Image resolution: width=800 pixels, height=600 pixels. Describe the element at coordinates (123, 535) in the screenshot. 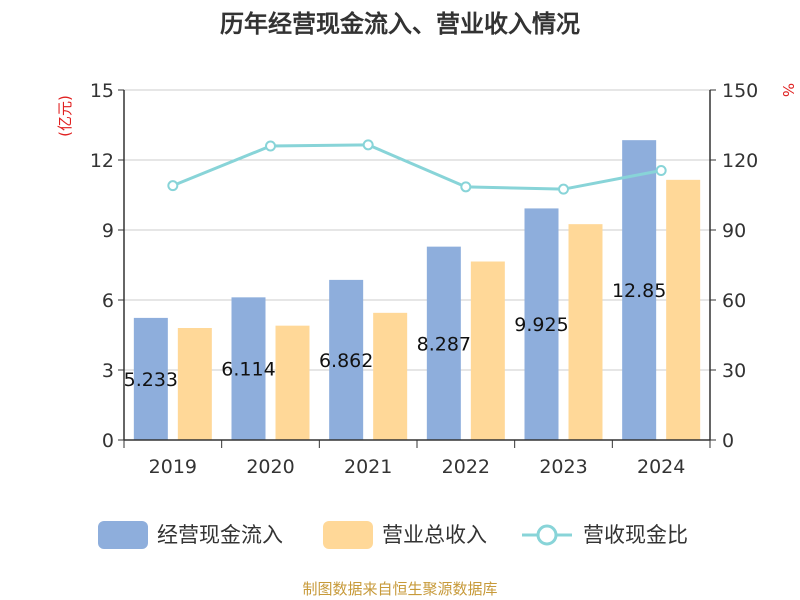

I see `legend-swatch-cash-inflow` at that location.